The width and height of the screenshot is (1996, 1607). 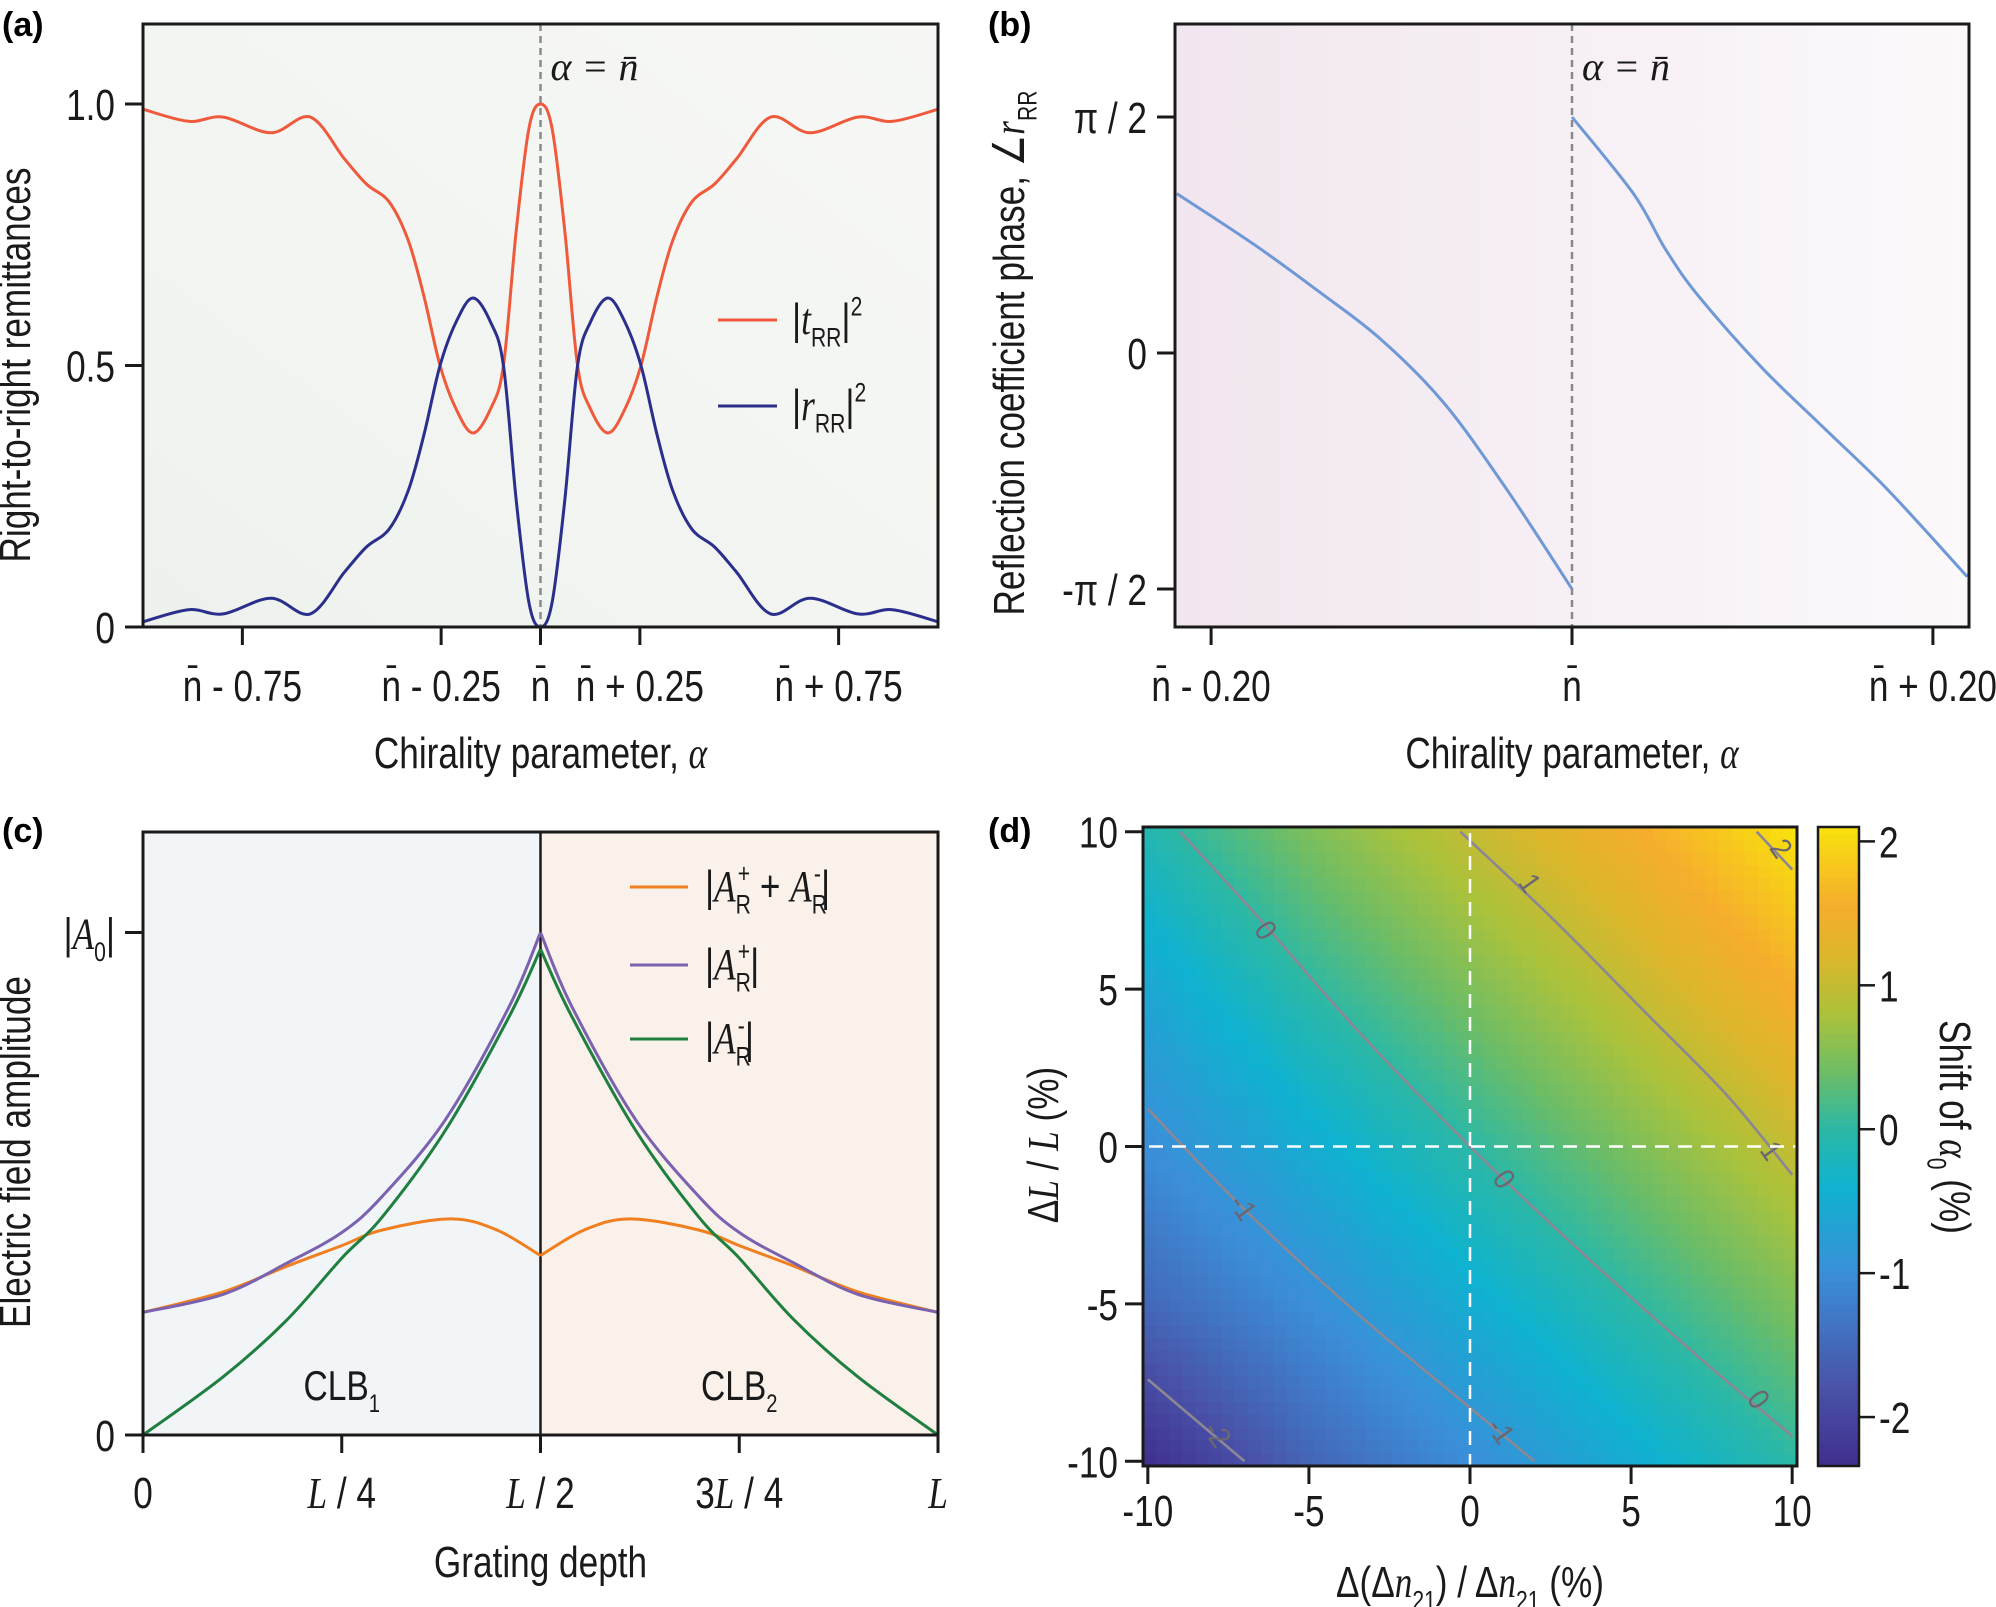 What do you see at coordinates (1043, 1165) in the screenshot?
I see `text-part: /` at bounding box center [1043, 1165].